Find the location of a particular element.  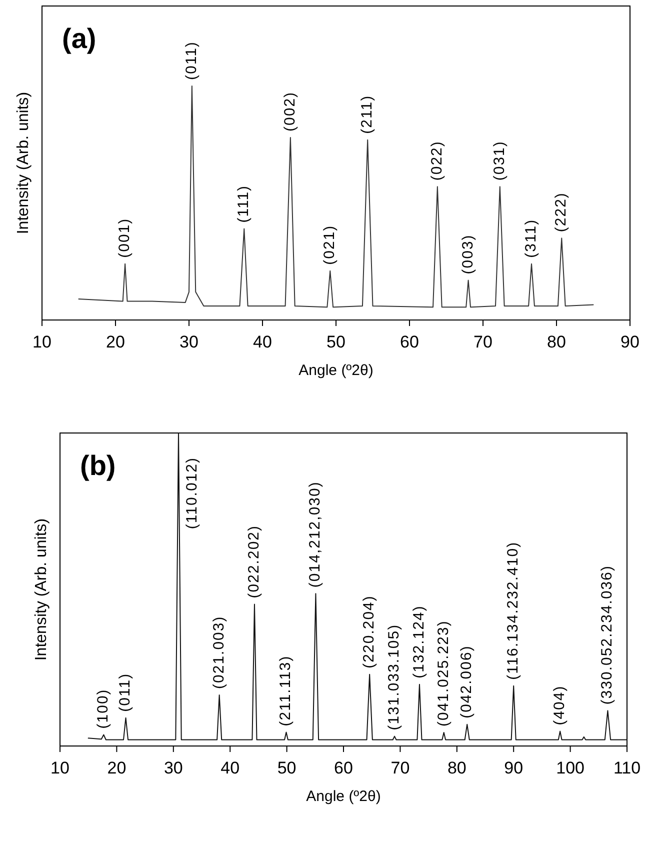

x-tick-label: 100 is located at coordinates (570, 768).